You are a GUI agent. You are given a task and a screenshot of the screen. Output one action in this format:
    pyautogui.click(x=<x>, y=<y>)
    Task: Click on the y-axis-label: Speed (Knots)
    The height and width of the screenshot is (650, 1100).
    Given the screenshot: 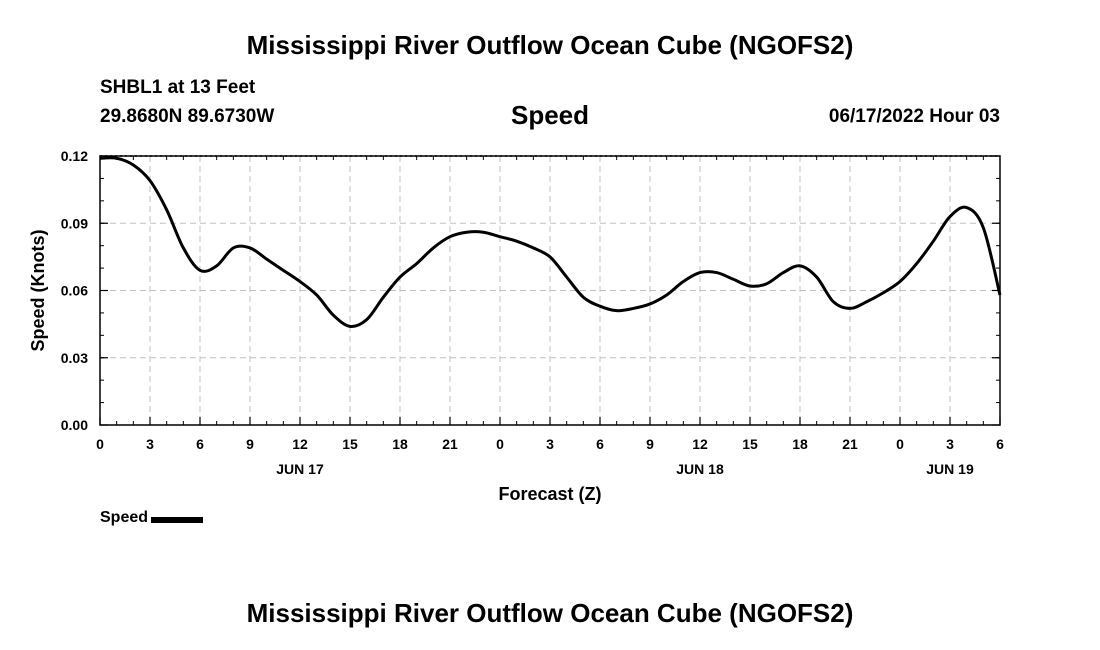 What is the action you would take?
    pyautogui.click(x=38, y=290)
    